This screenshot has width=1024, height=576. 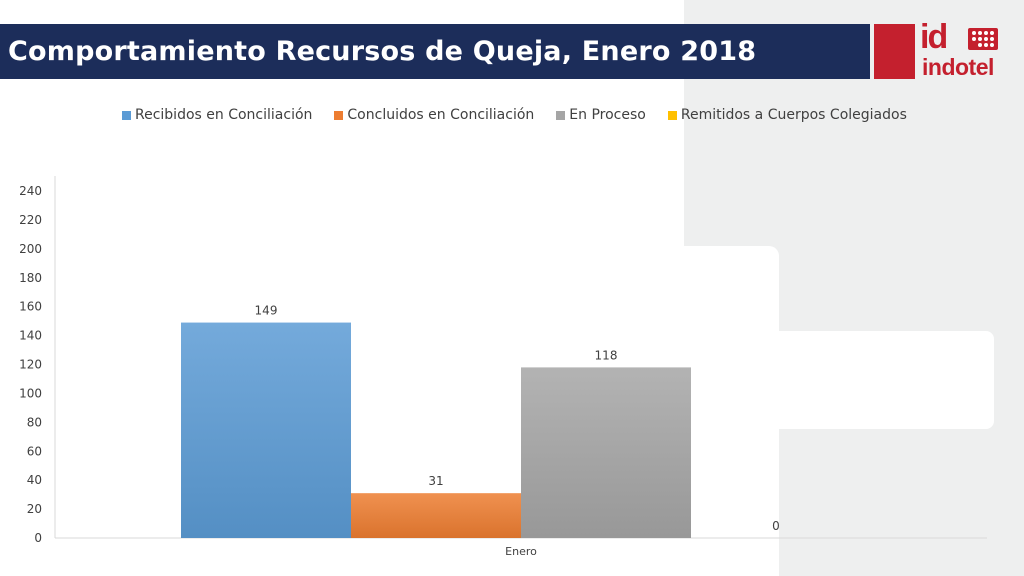 I want to click on data-label: 31, so click(x=435, y=481).